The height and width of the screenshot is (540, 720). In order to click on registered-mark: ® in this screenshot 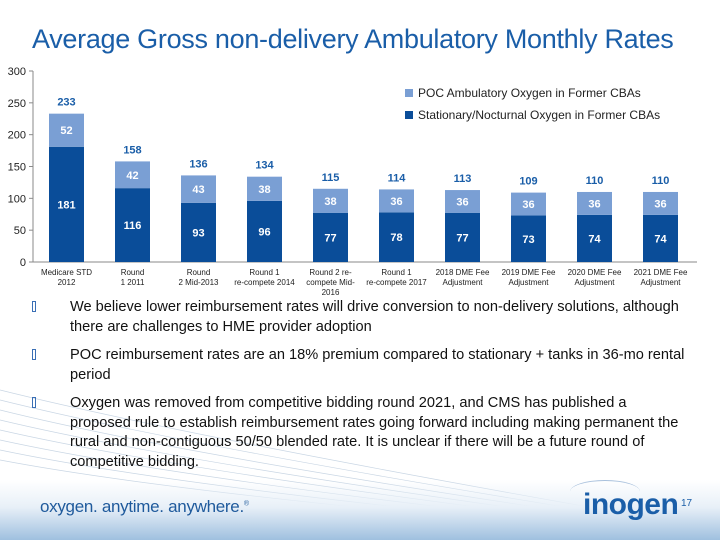, I will do `click(246, 504)`.